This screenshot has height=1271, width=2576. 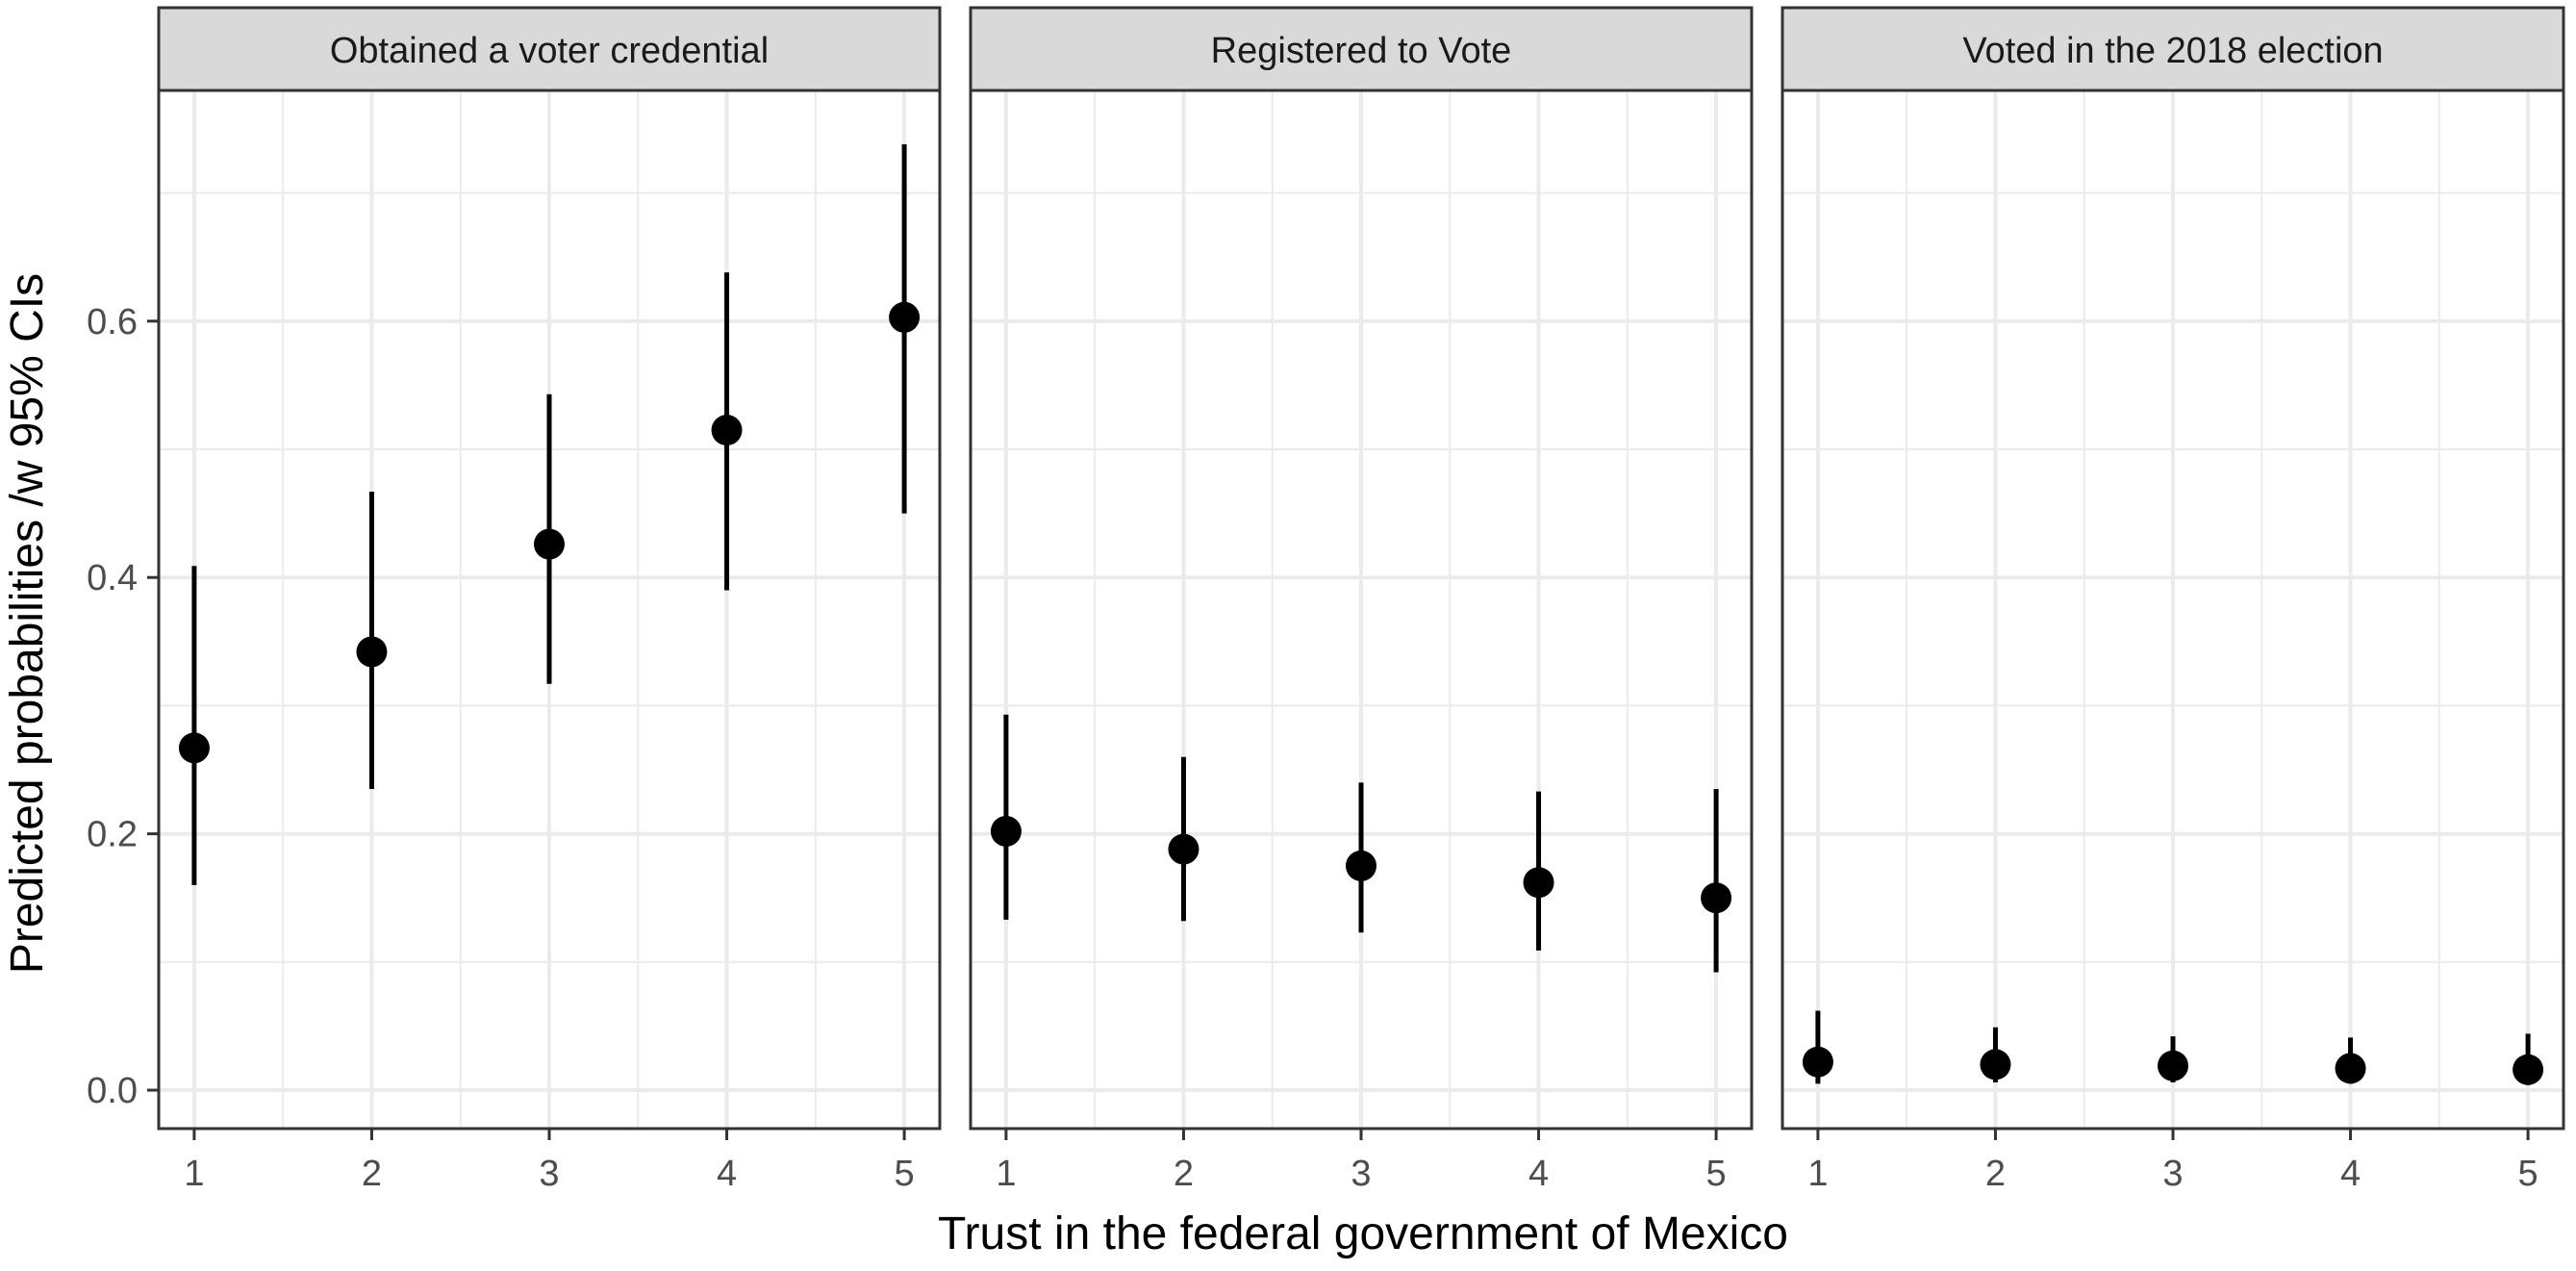 I want to click on y-axis-title: Predicted probabilities /w 95% CIs, so click(x=27, y=623).